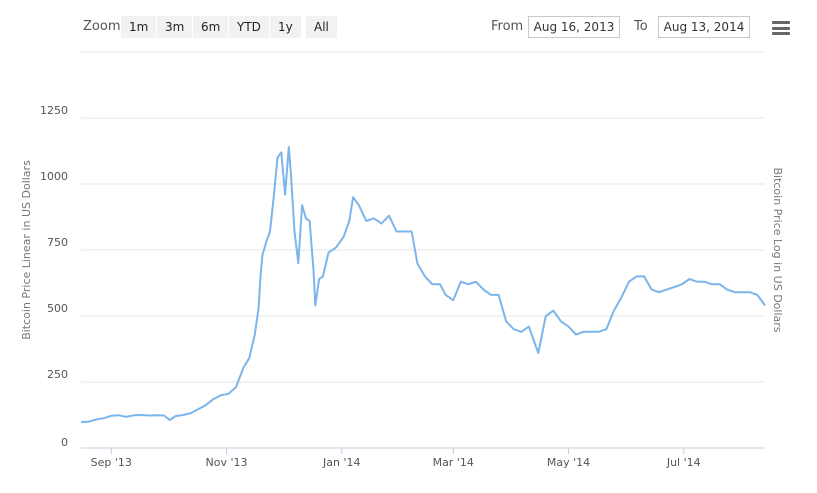 This screenshot has width=817, height=493. Describe the element at coordinates (285, 27) in the screenshot. I see `zoom-1y-button: 1y` at that location.